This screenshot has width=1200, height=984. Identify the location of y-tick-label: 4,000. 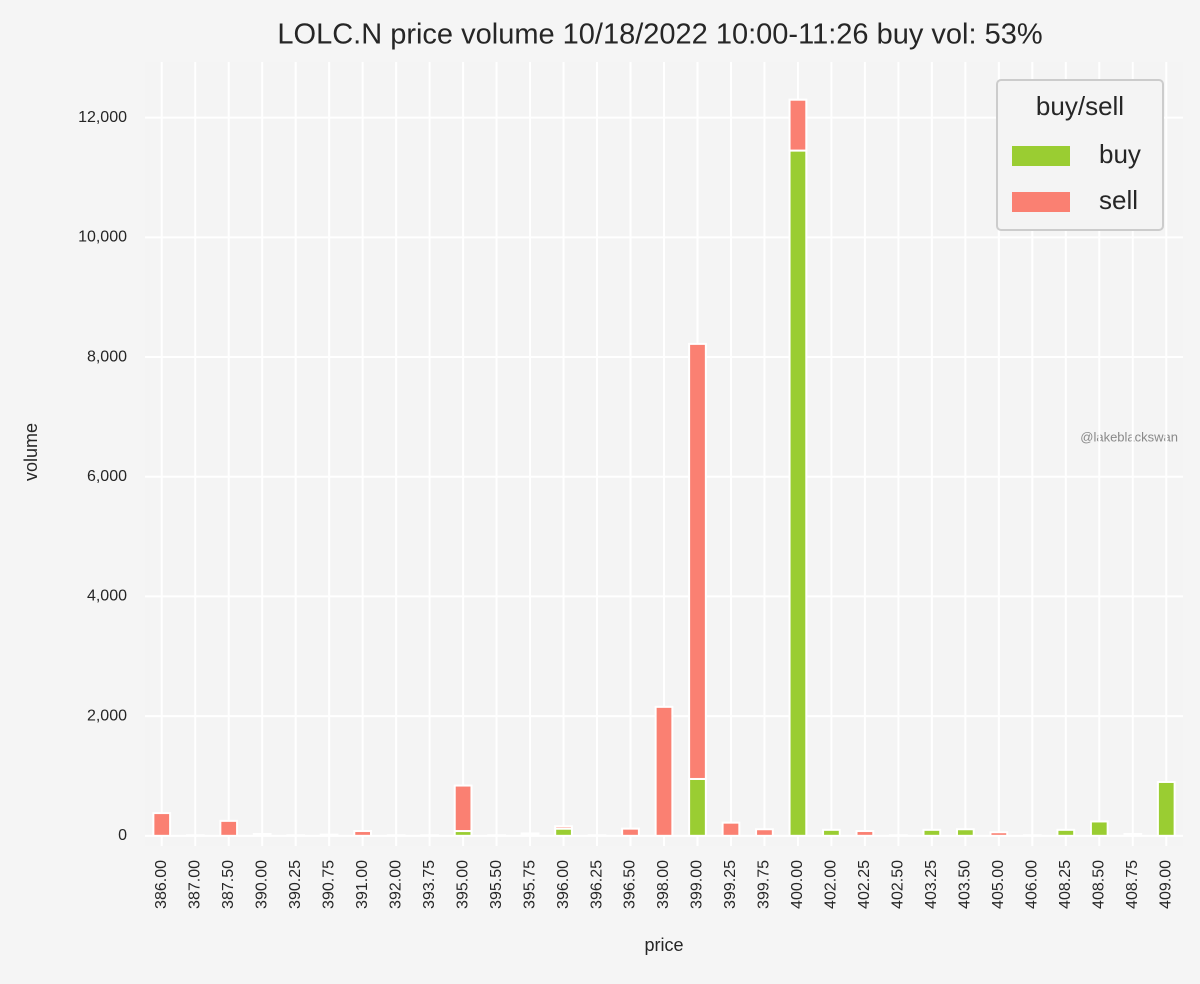
(107, 596).